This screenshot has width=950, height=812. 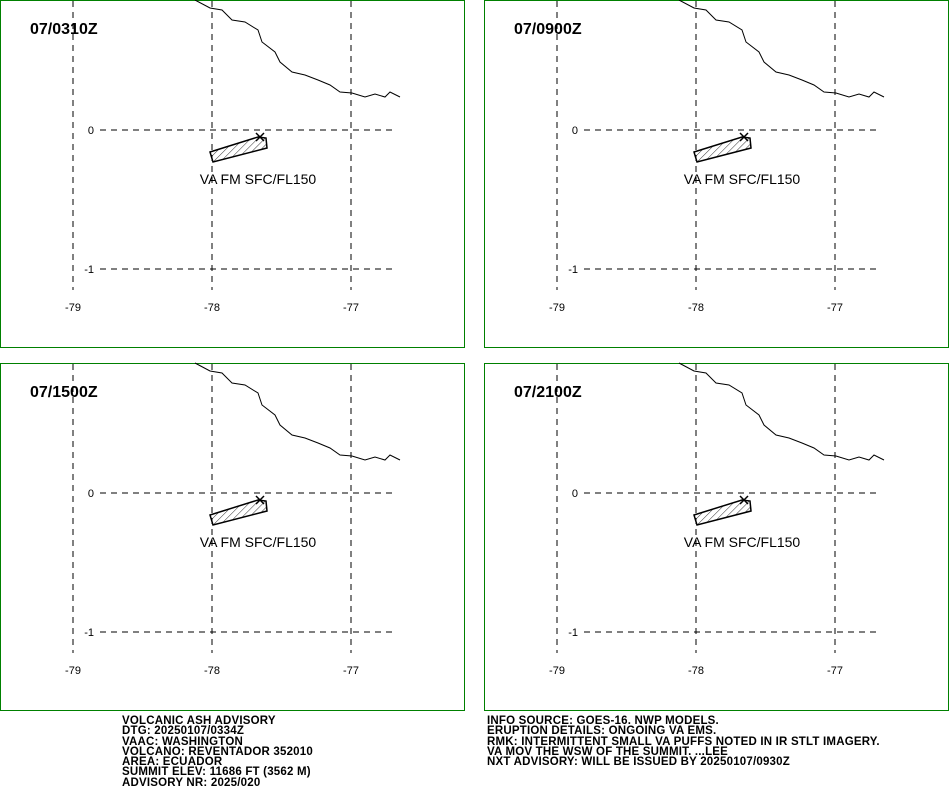 I want to click on advisory-line: VA MOV THE WSW OF THE SUMMIT. ...LEE, so click(x=608, y=751).